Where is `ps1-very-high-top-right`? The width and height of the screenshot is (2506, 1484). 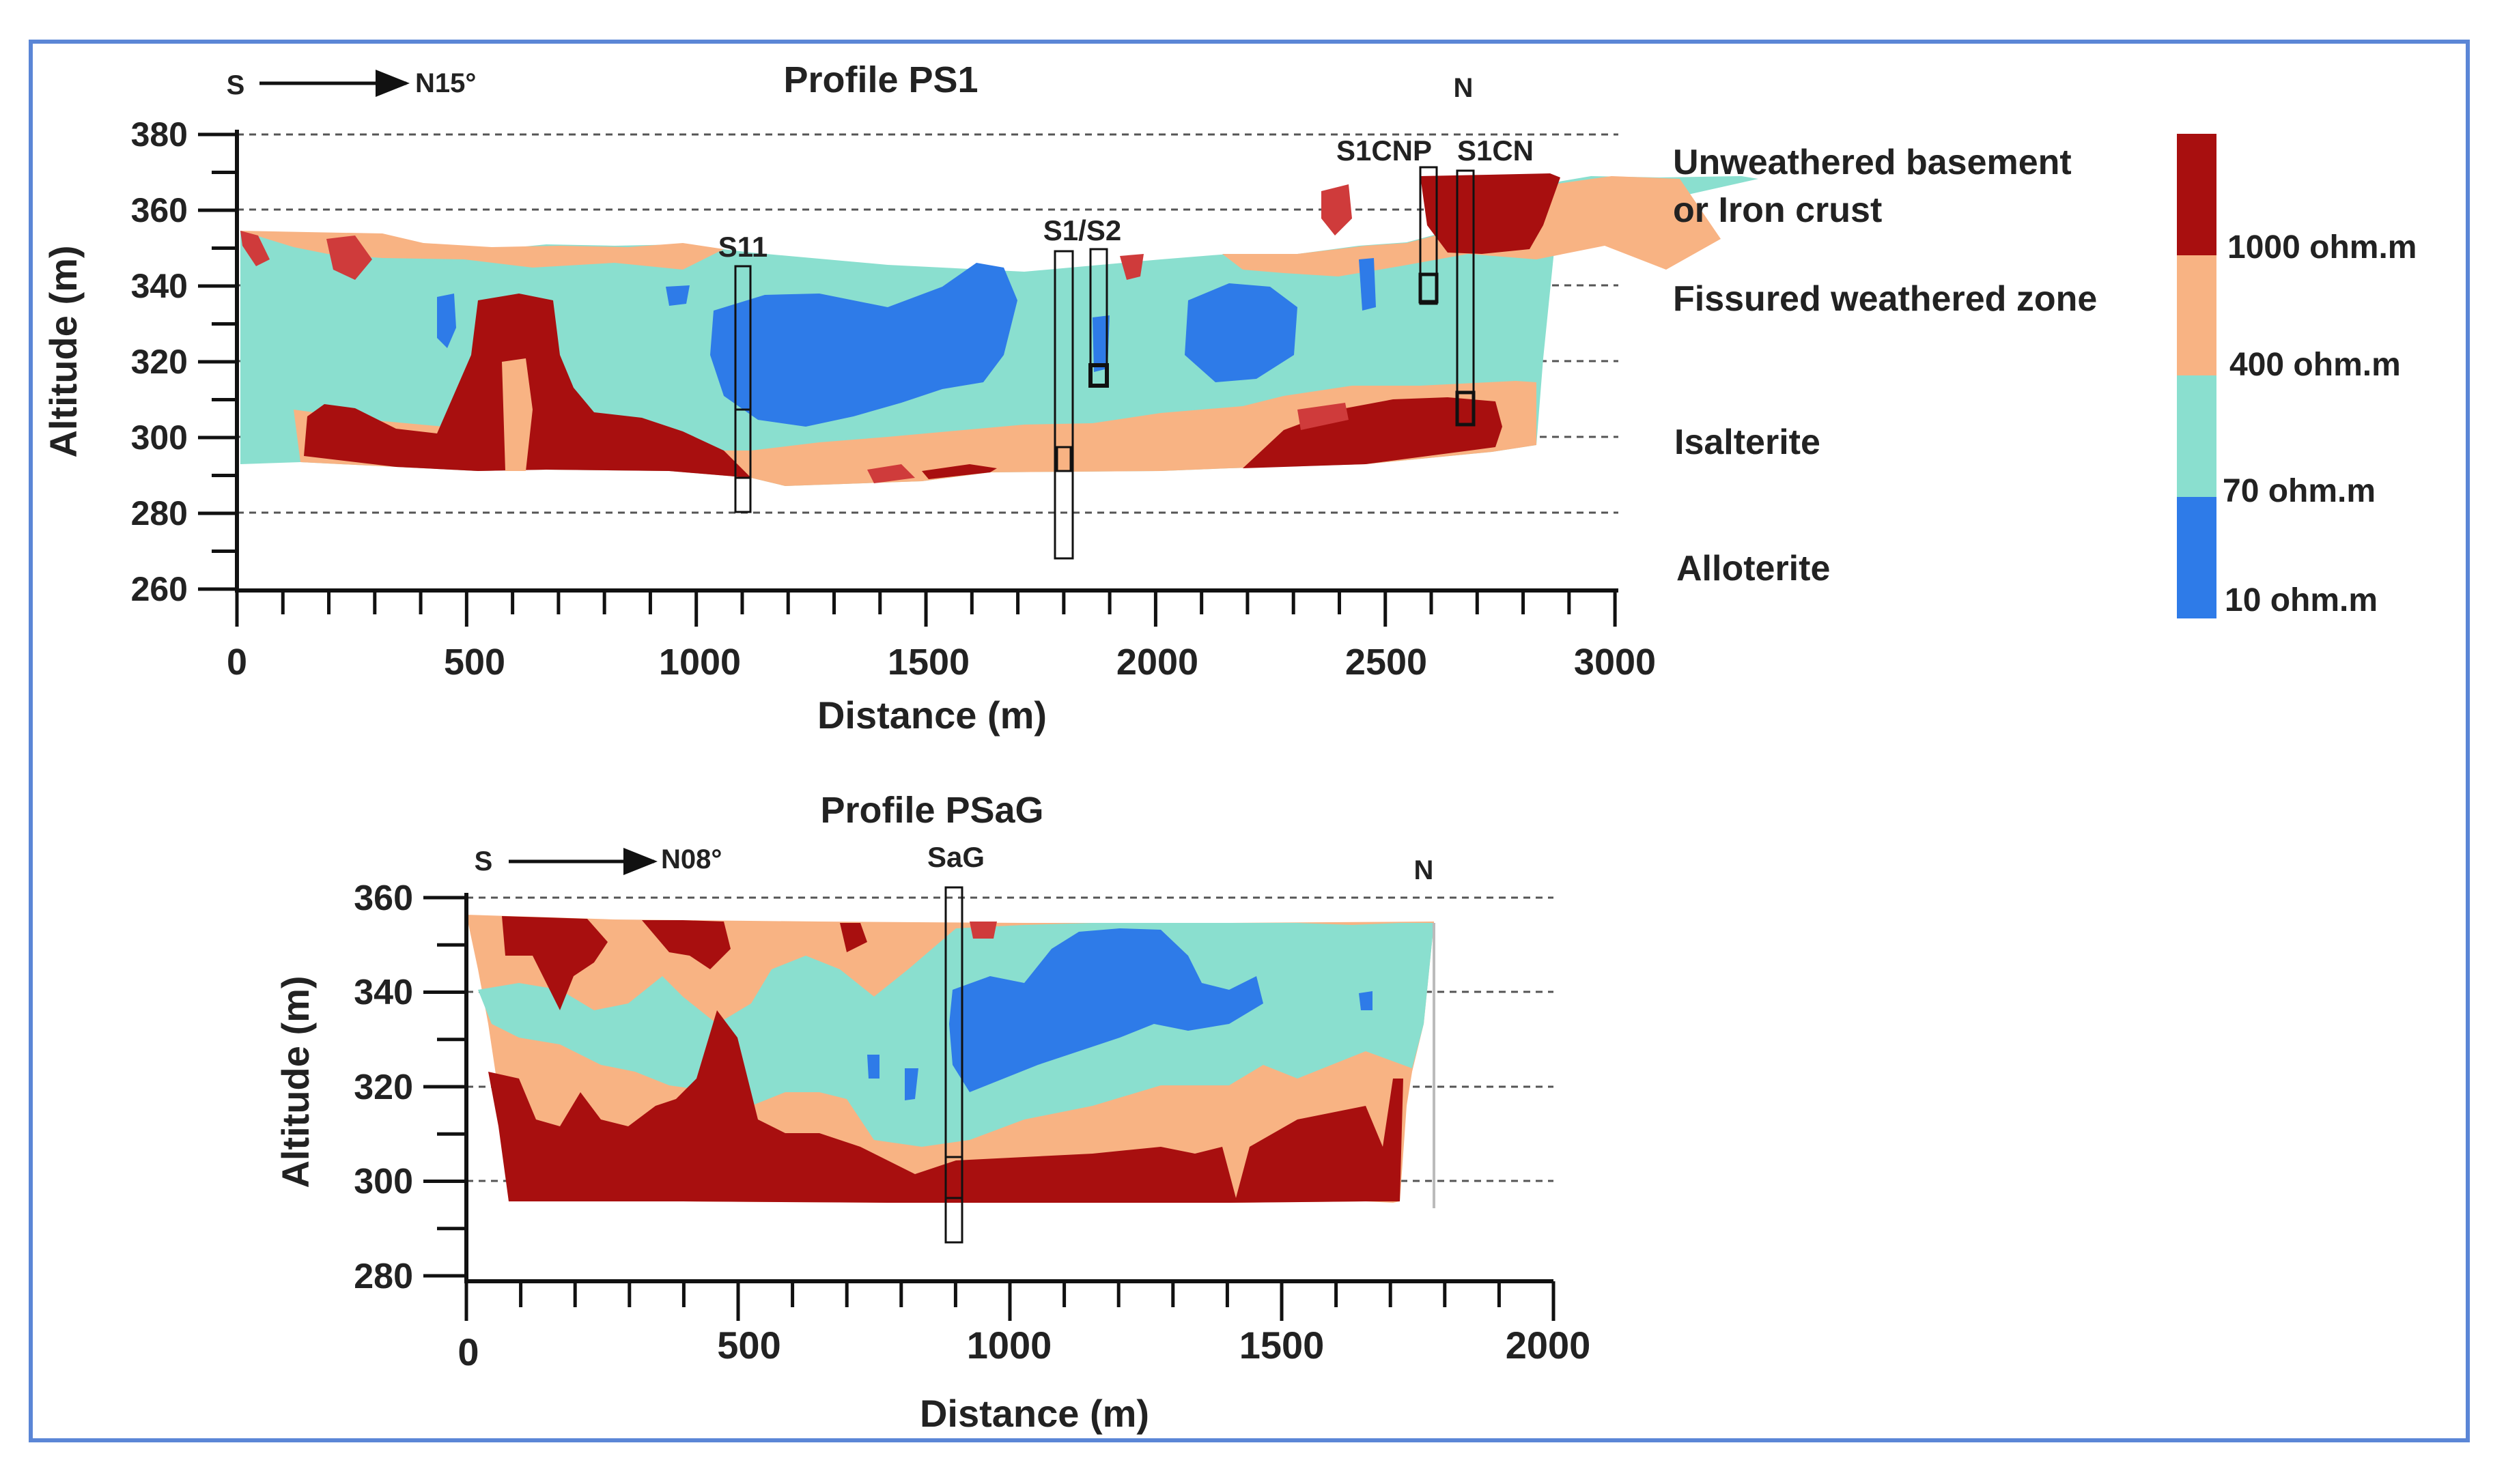 ps1-very-high-top-right is located at coordinates (1490, 213).